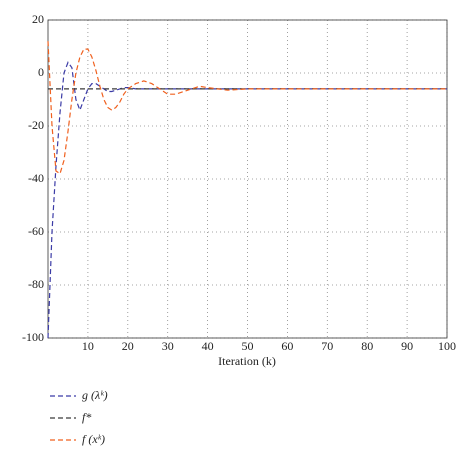 This screenshot has width=474, height=470. What do you see at coordinates (95, 395) in the screenshot?
I see `legend-label: g (λᵏ)` at bounding box center [95, 395].